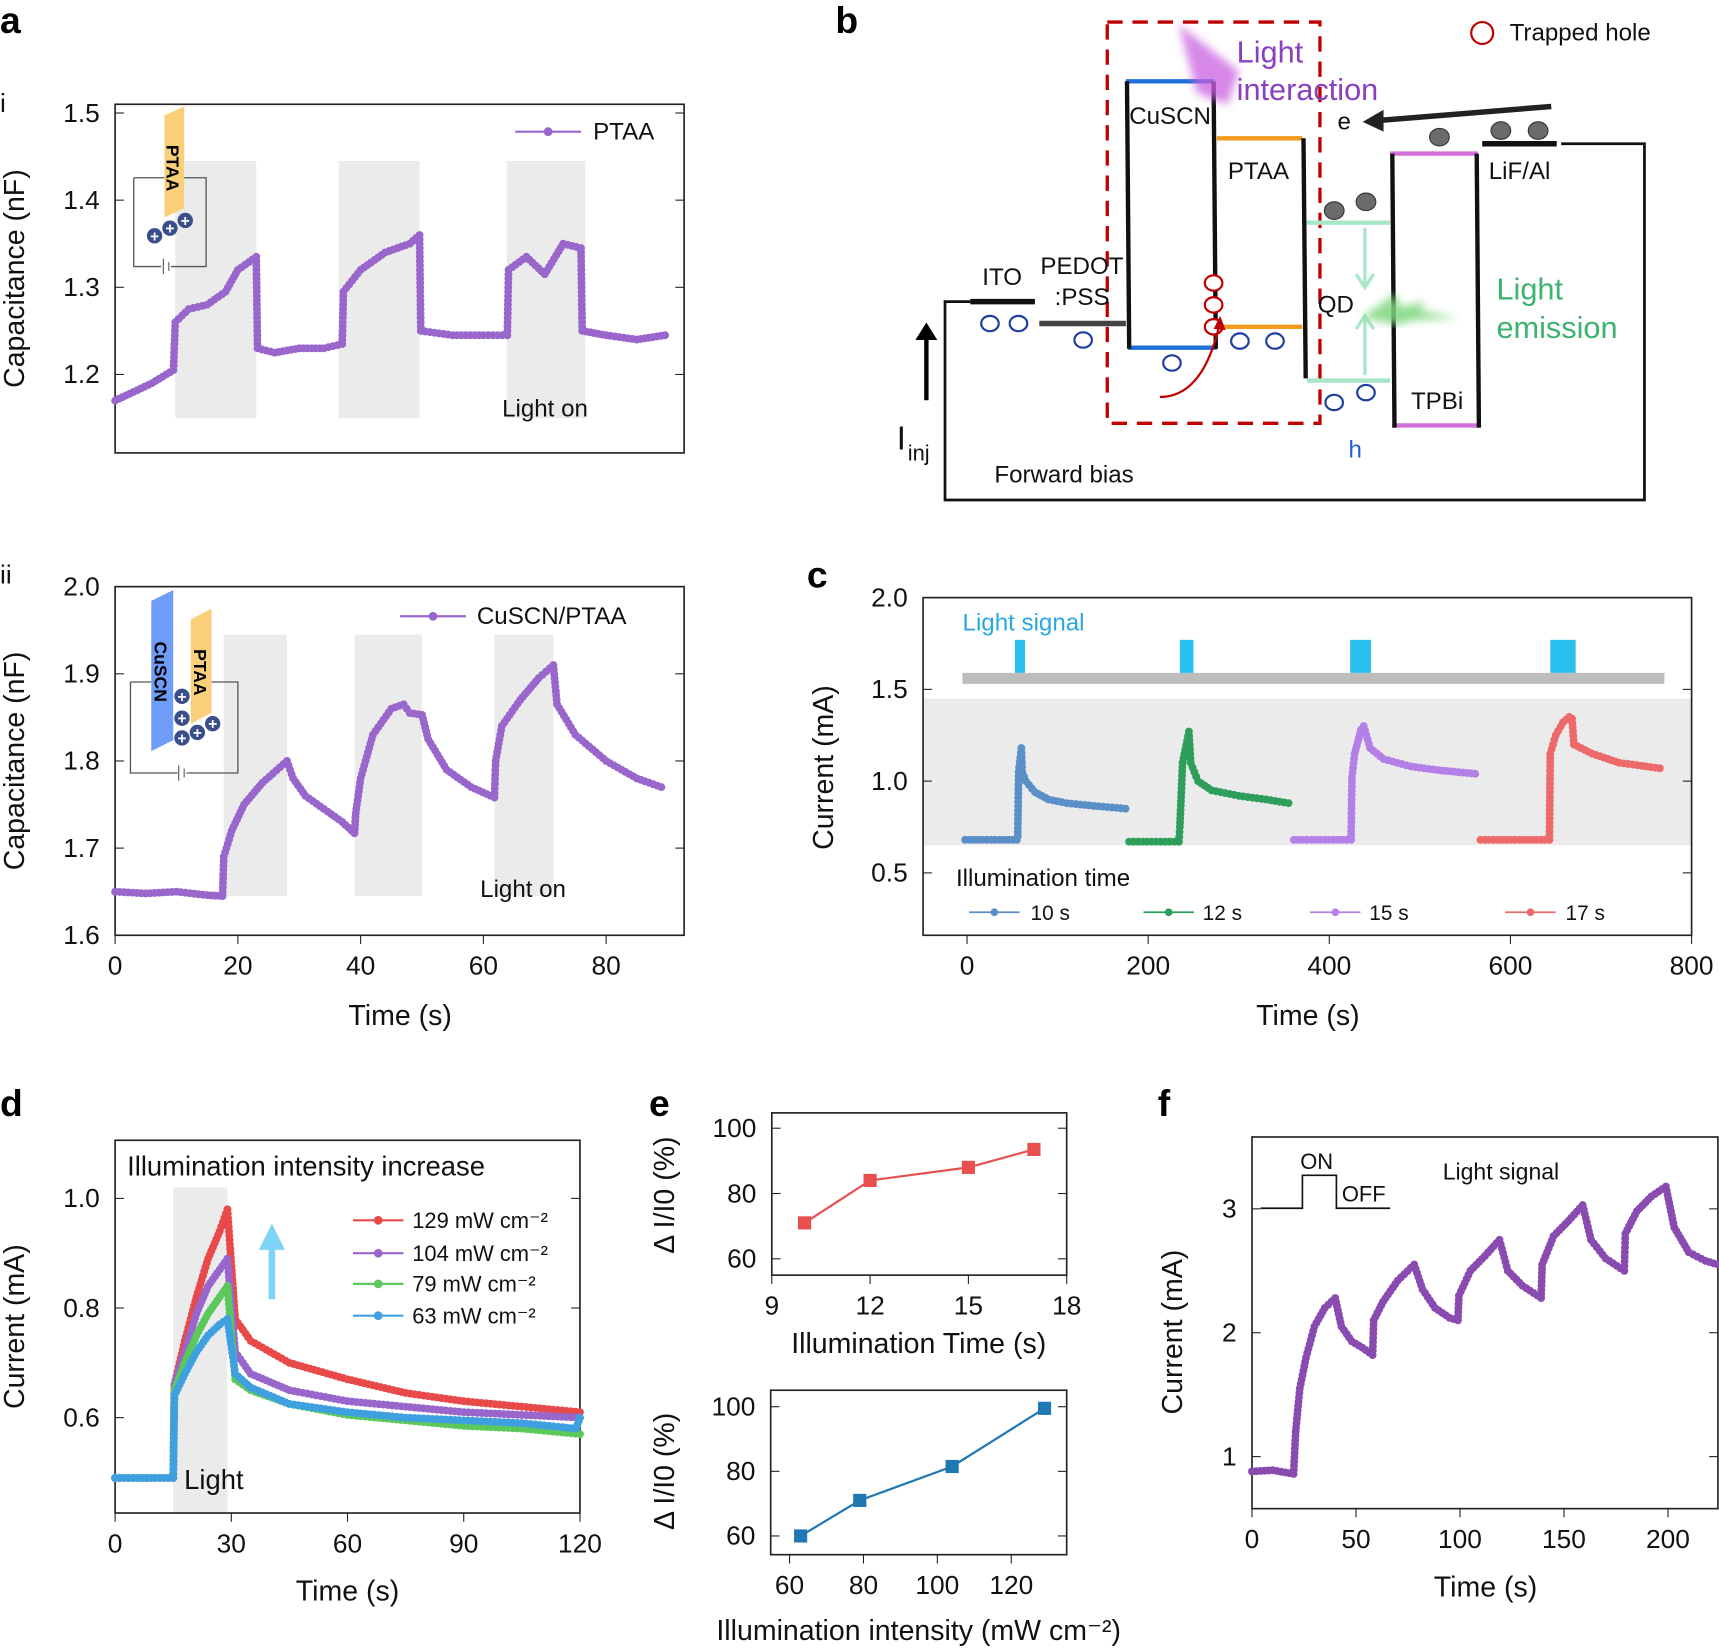 The height and width of the screenshot is (1648, 1719). What do you see at coordinates (1164, 1103) in the screenshot?
I see `panel-label-f: f` at bounding box center [1164, 1103].